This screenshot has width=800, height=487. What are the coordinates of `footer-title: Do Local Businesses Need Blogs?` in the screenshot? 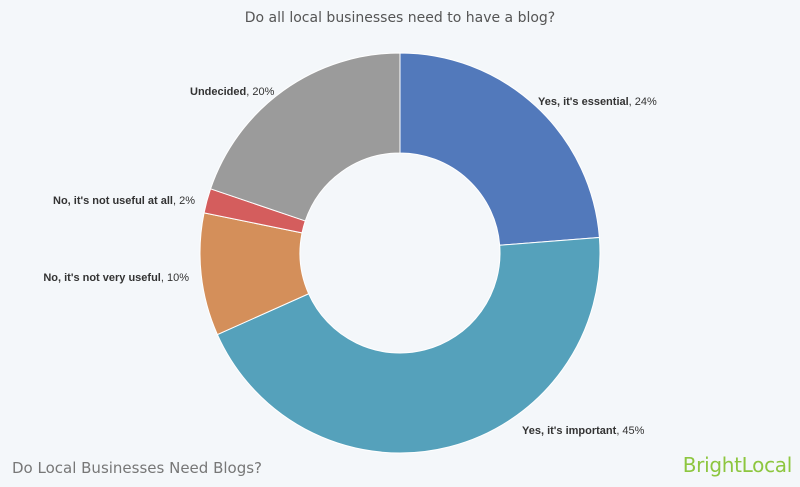 It's located at (137, 468).